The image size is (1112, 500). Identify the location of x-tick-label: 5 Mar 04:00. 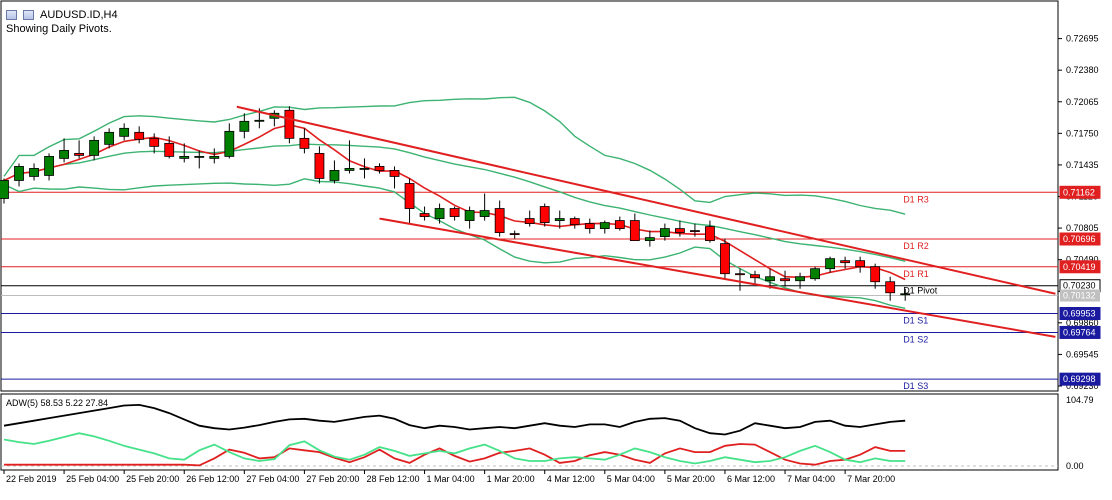
(631, 479).